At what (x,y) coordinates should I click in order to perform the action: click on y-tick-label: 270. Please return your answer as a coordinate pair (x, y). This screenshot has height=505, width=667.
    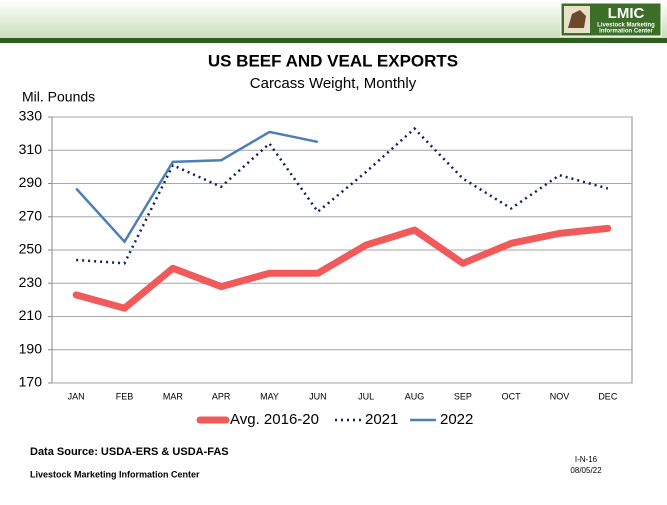
    Looking at the image, I should click on (31, 215).